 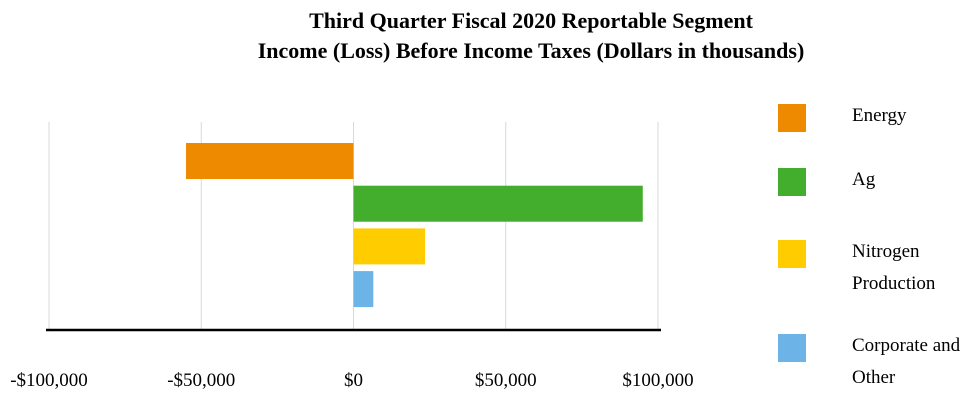 I want to click on bar-nitrogen-production, so click(x=389, y=246).